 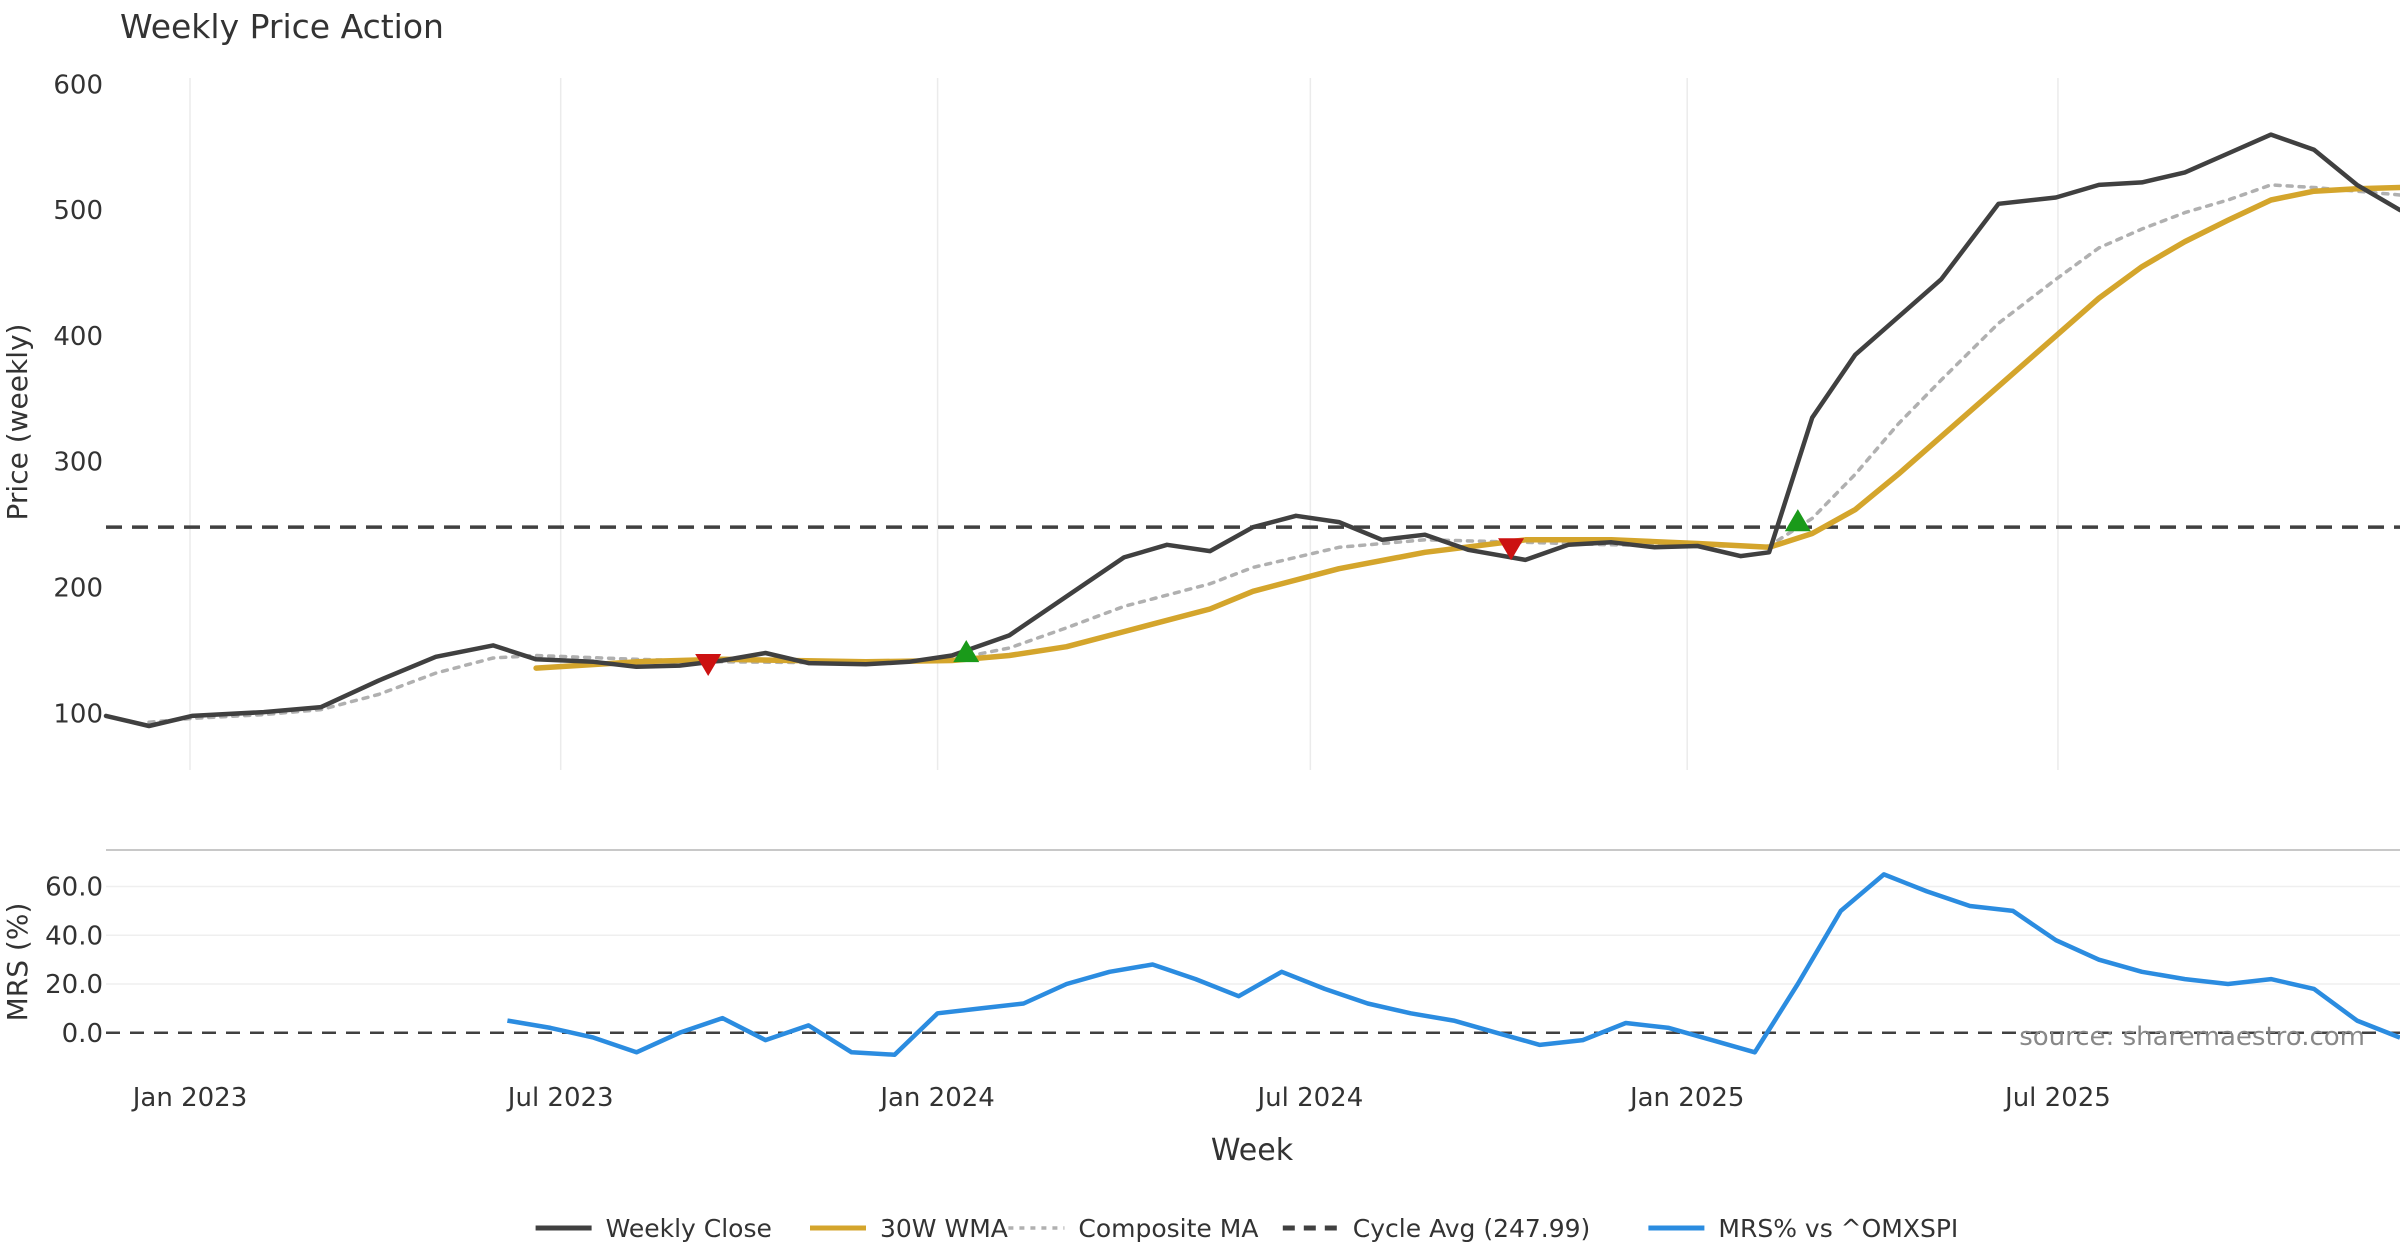 I want to click on legend-item: MRS% vs ^OMXSPI, so click(x=1803, y=1228).